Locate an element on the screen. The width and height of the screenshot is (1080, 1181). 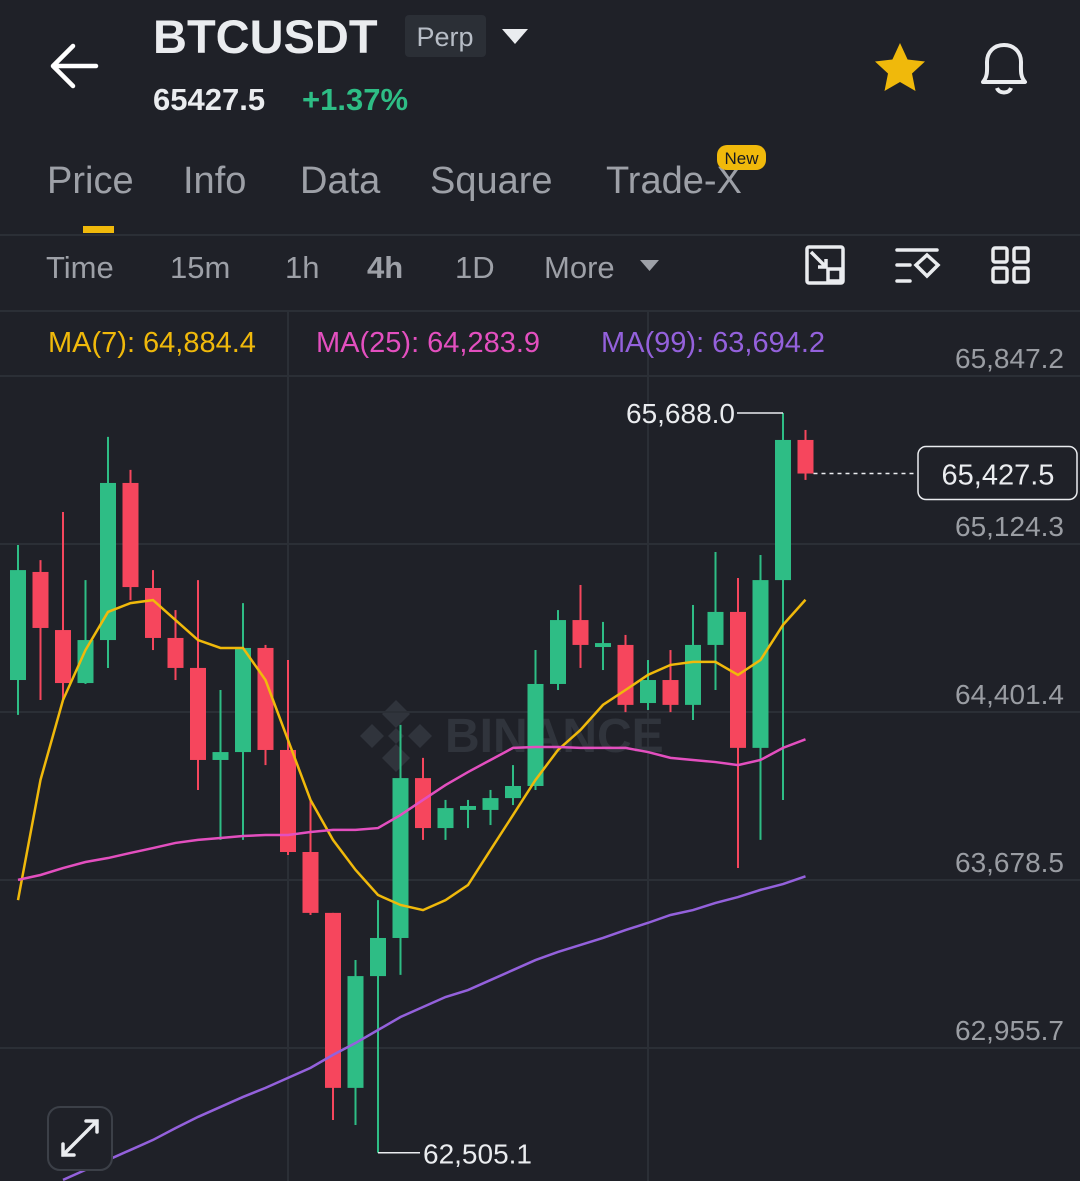
interval: More is located at coordinates (579, 267).